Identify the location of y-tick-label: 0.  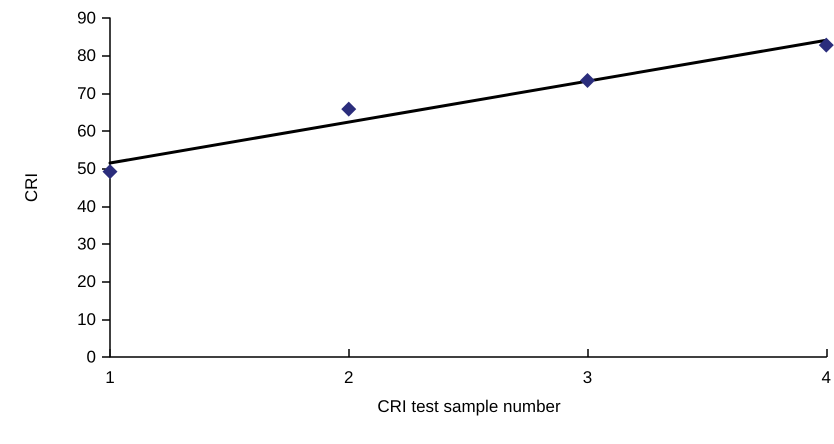
(91, 357).